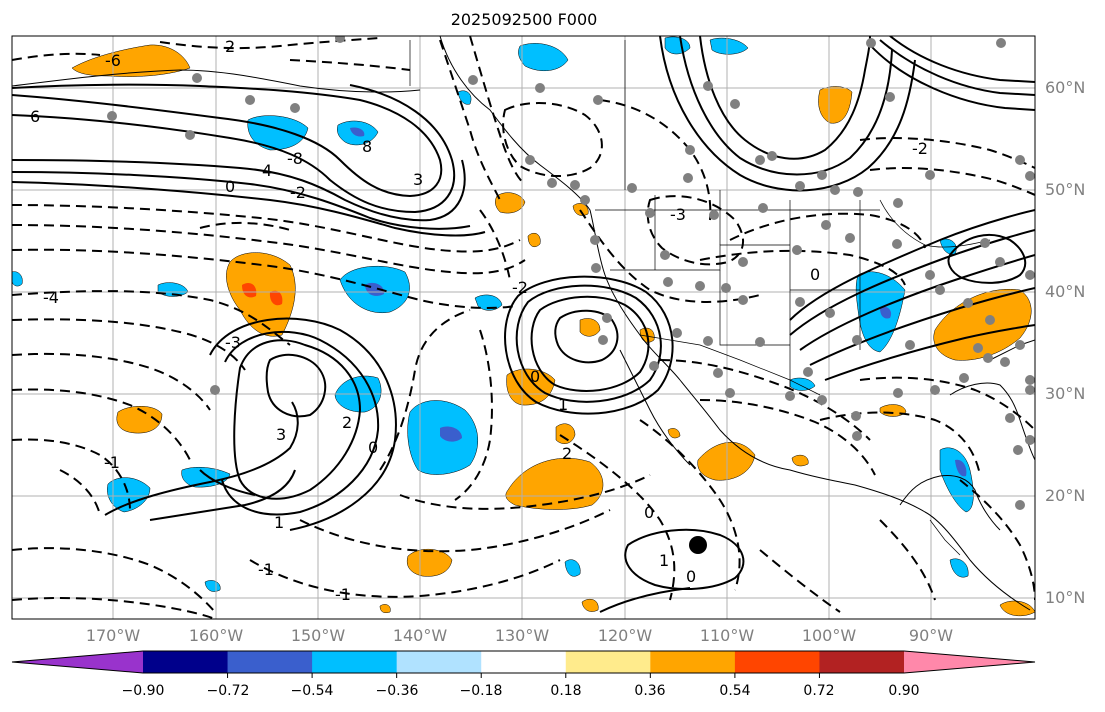  I want to click on contour-label: -6, so click(113, 60).